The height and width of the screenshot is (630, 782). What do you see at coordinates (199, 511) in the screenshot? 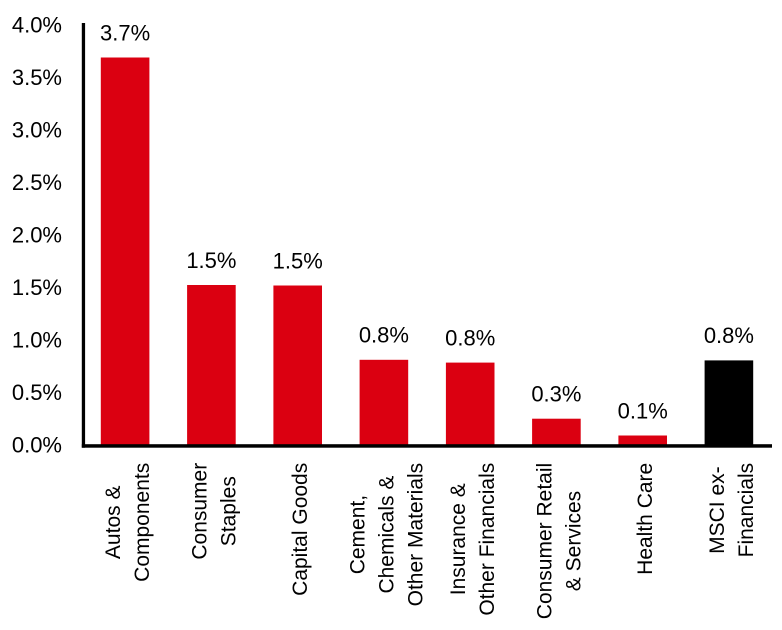
I see `svg-text: Consumer` at bounding box center [199, 511].